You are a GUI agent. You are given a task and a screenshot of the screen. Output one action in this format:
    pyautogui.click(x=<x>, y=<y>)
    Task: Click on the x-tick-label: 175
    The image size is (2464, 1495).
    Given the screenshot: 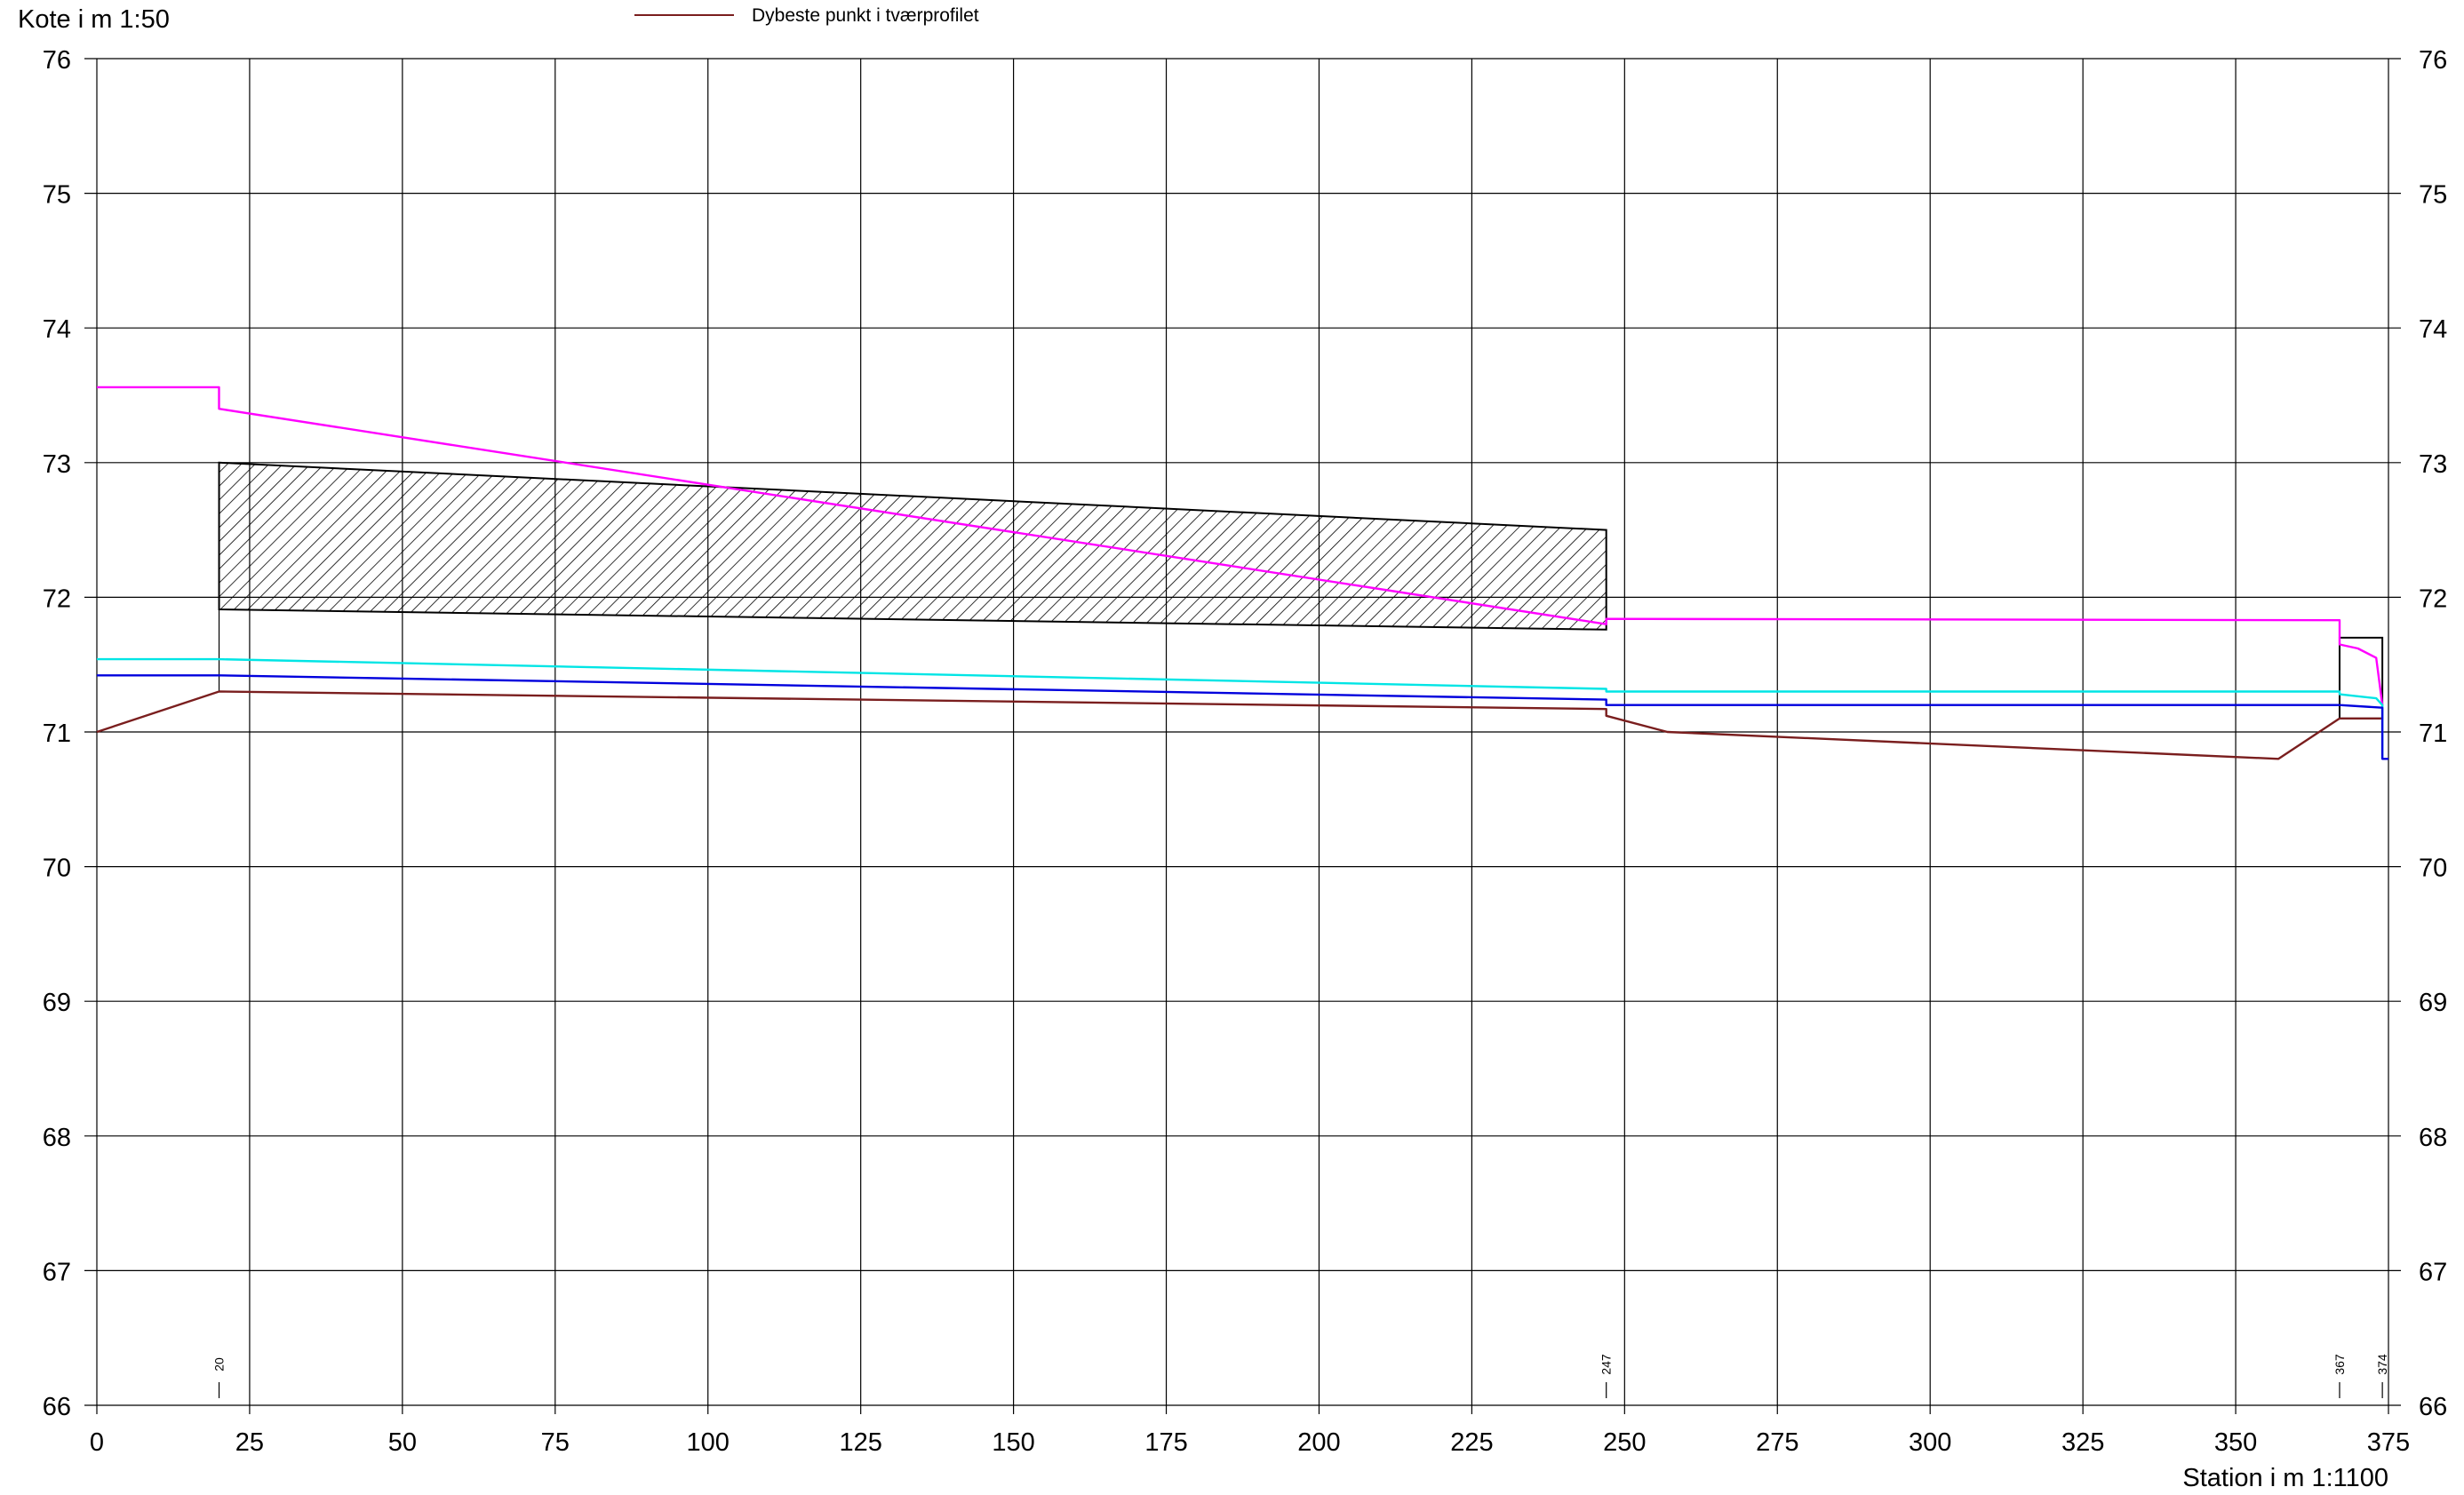 What is the action you would take?
    pyautogui.click(x=1165, y=1443)
    